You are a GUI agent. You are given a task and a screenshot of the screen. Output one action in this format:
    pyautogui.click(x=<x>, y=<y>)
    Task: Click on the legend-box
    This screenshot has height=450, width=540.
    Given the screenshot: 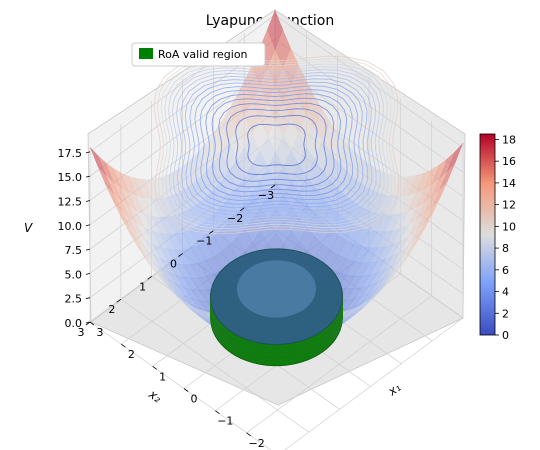 What is the action you would take?
    pyautogui.click(x=198, y=54)
    